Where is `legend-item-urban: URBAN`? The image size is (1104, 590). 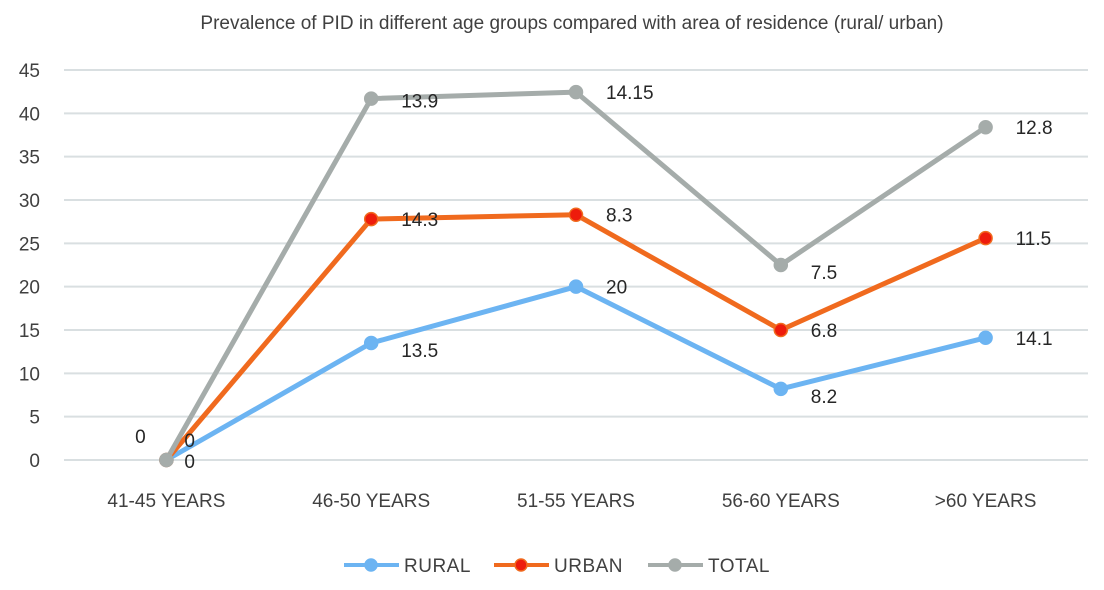 legend-item-urban: URBAN is located at coordinates (558, 566).